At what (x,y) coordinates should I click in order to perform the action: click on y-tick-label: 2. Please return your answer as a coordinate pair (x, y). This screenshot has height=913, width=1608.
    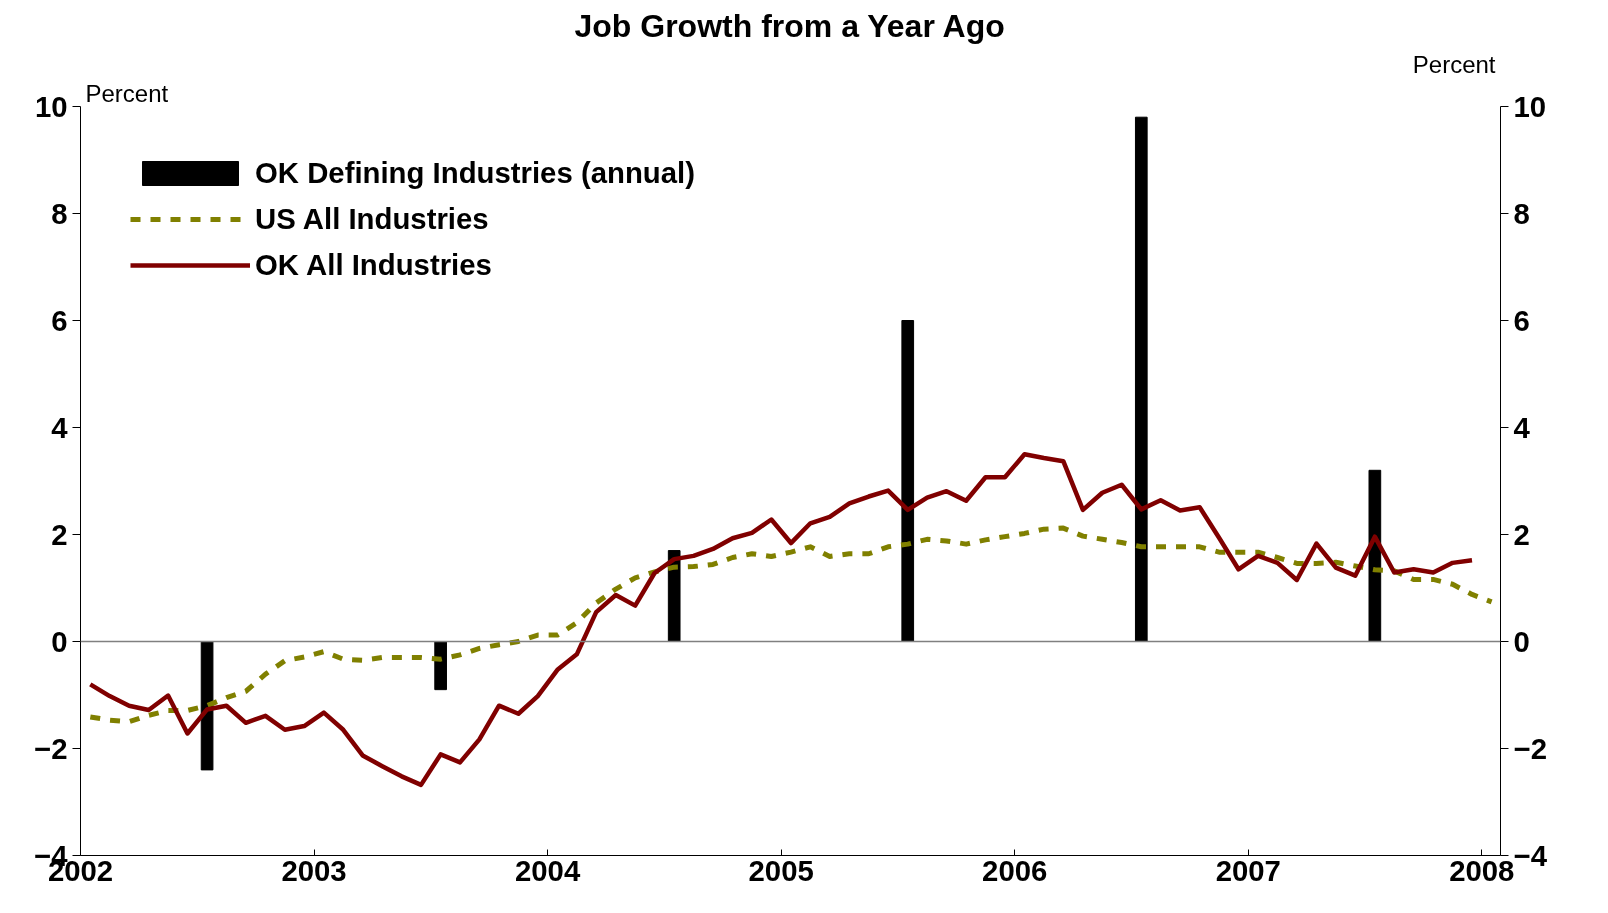
    Looking at the image, I should click on (59, 534).